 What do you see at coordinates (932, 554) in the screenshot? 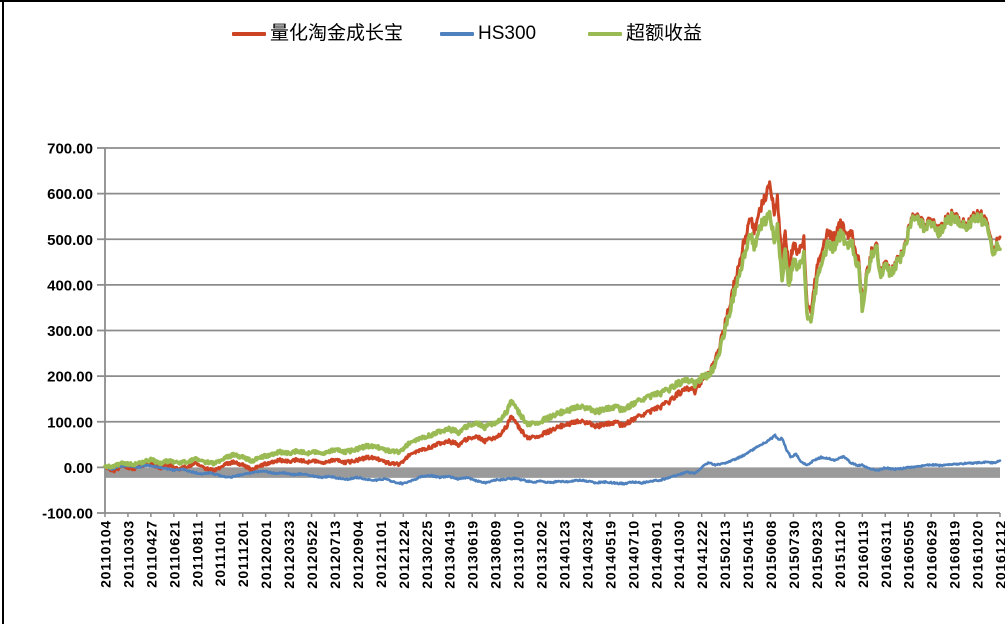
I see `x-axis-label: 20160629` at bounding box center [932, 554].